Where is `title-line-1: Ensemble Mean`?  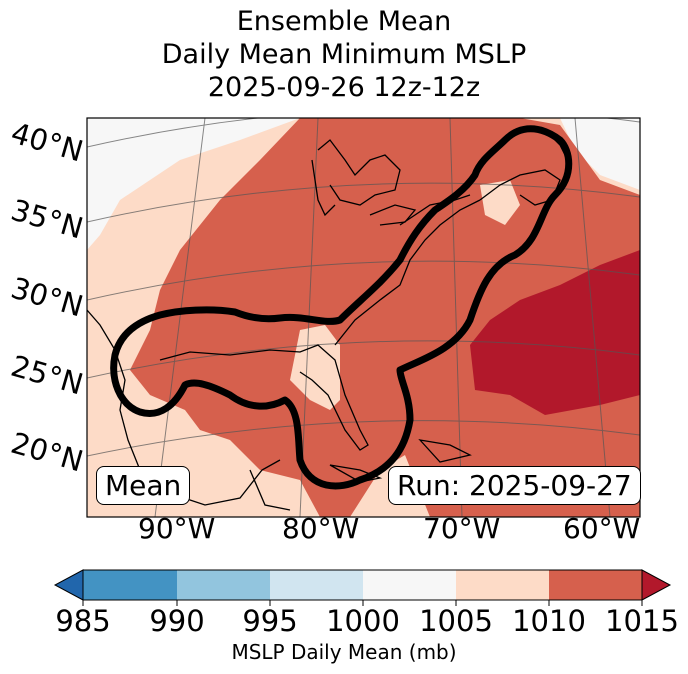 title-line-1: Ensemble Mean is located at coordinates (344, 21).